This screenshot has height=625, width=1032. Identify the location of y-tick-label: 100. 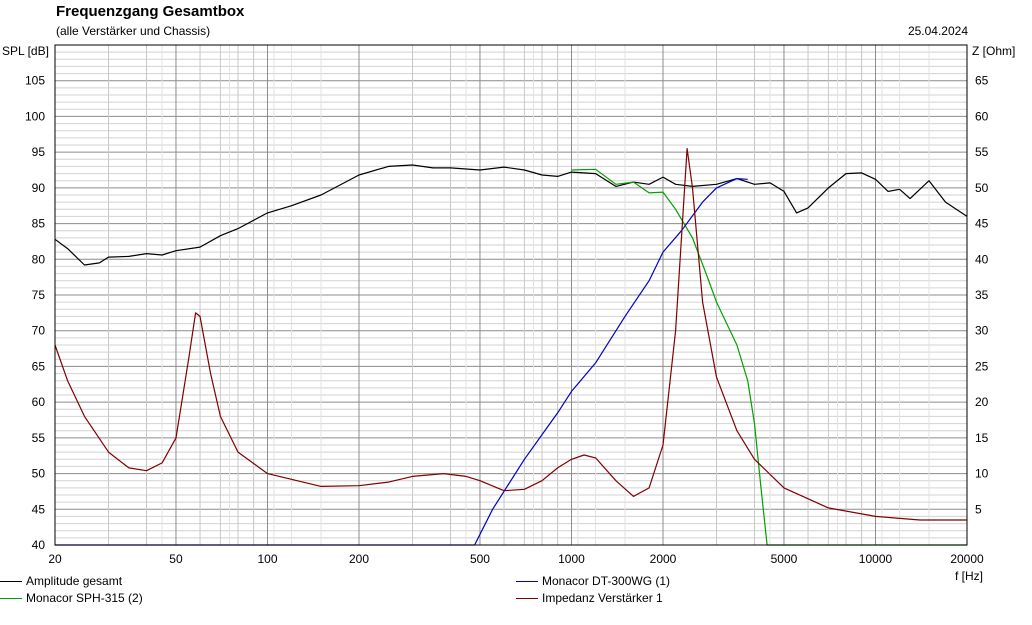
(35, 116).